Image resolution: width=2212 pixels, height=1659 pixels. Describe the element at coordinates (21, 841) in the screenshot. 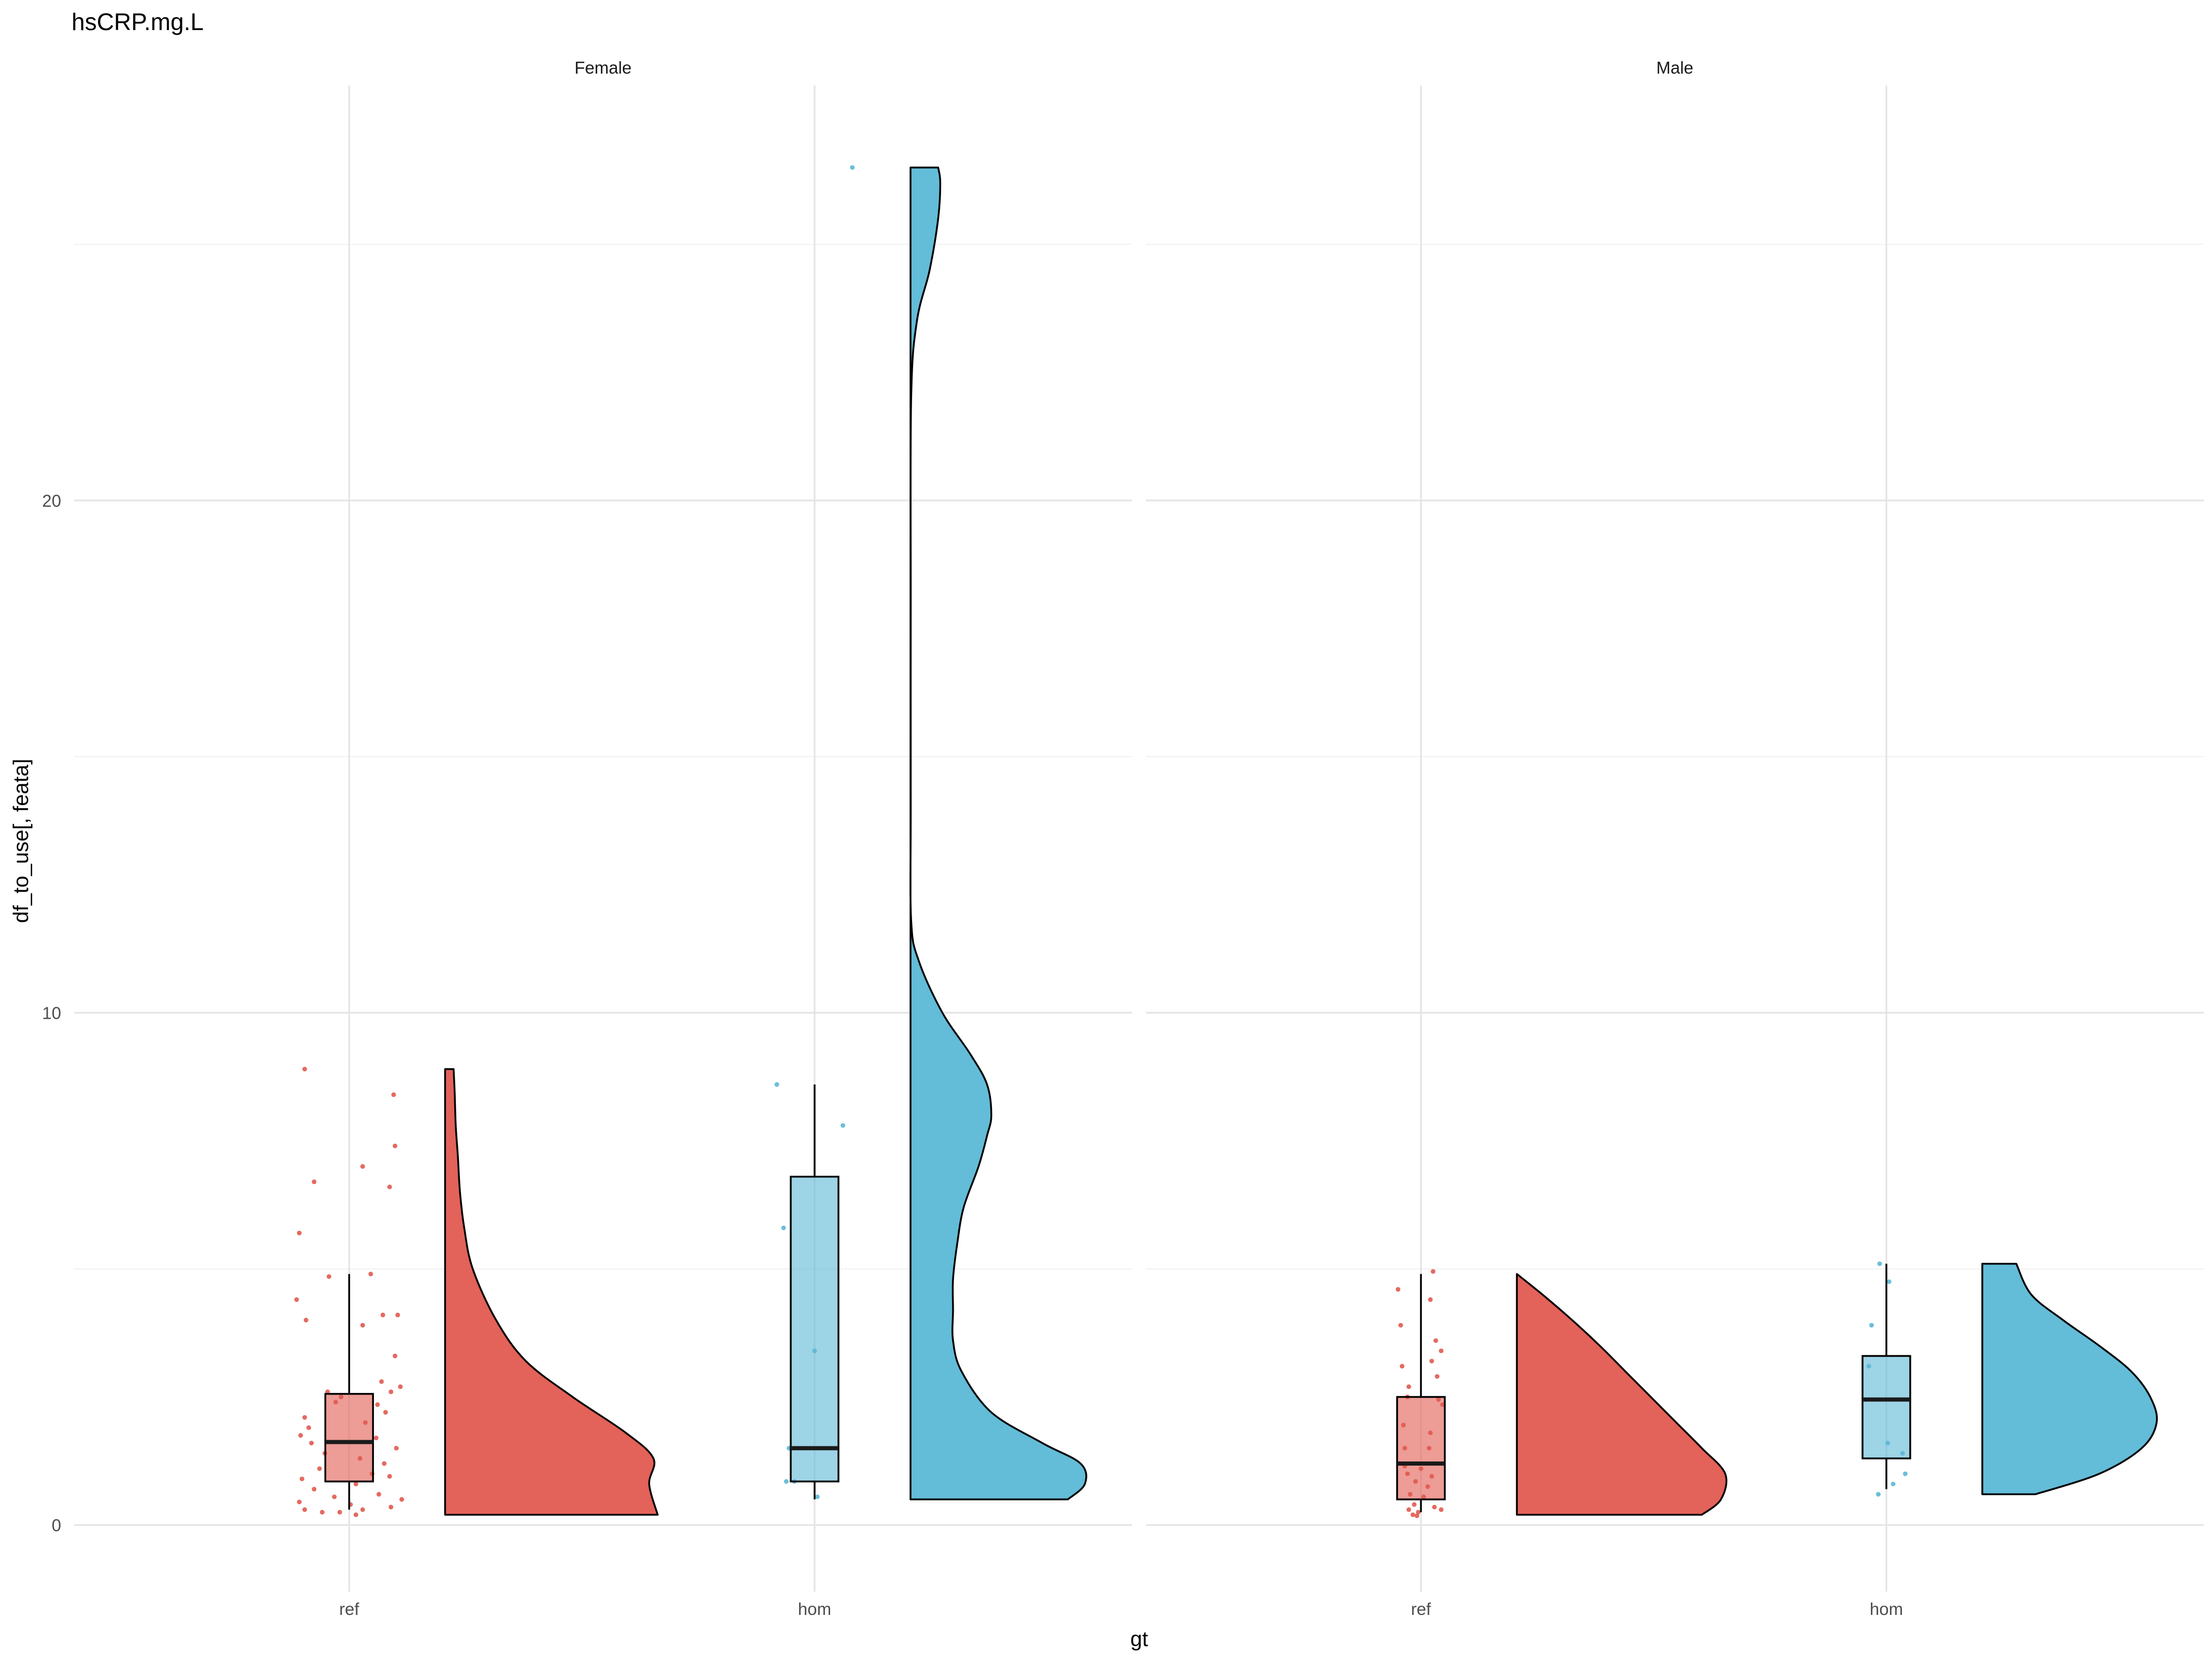

I see `y-axis-title: df_to_use[, feata]` at that location.